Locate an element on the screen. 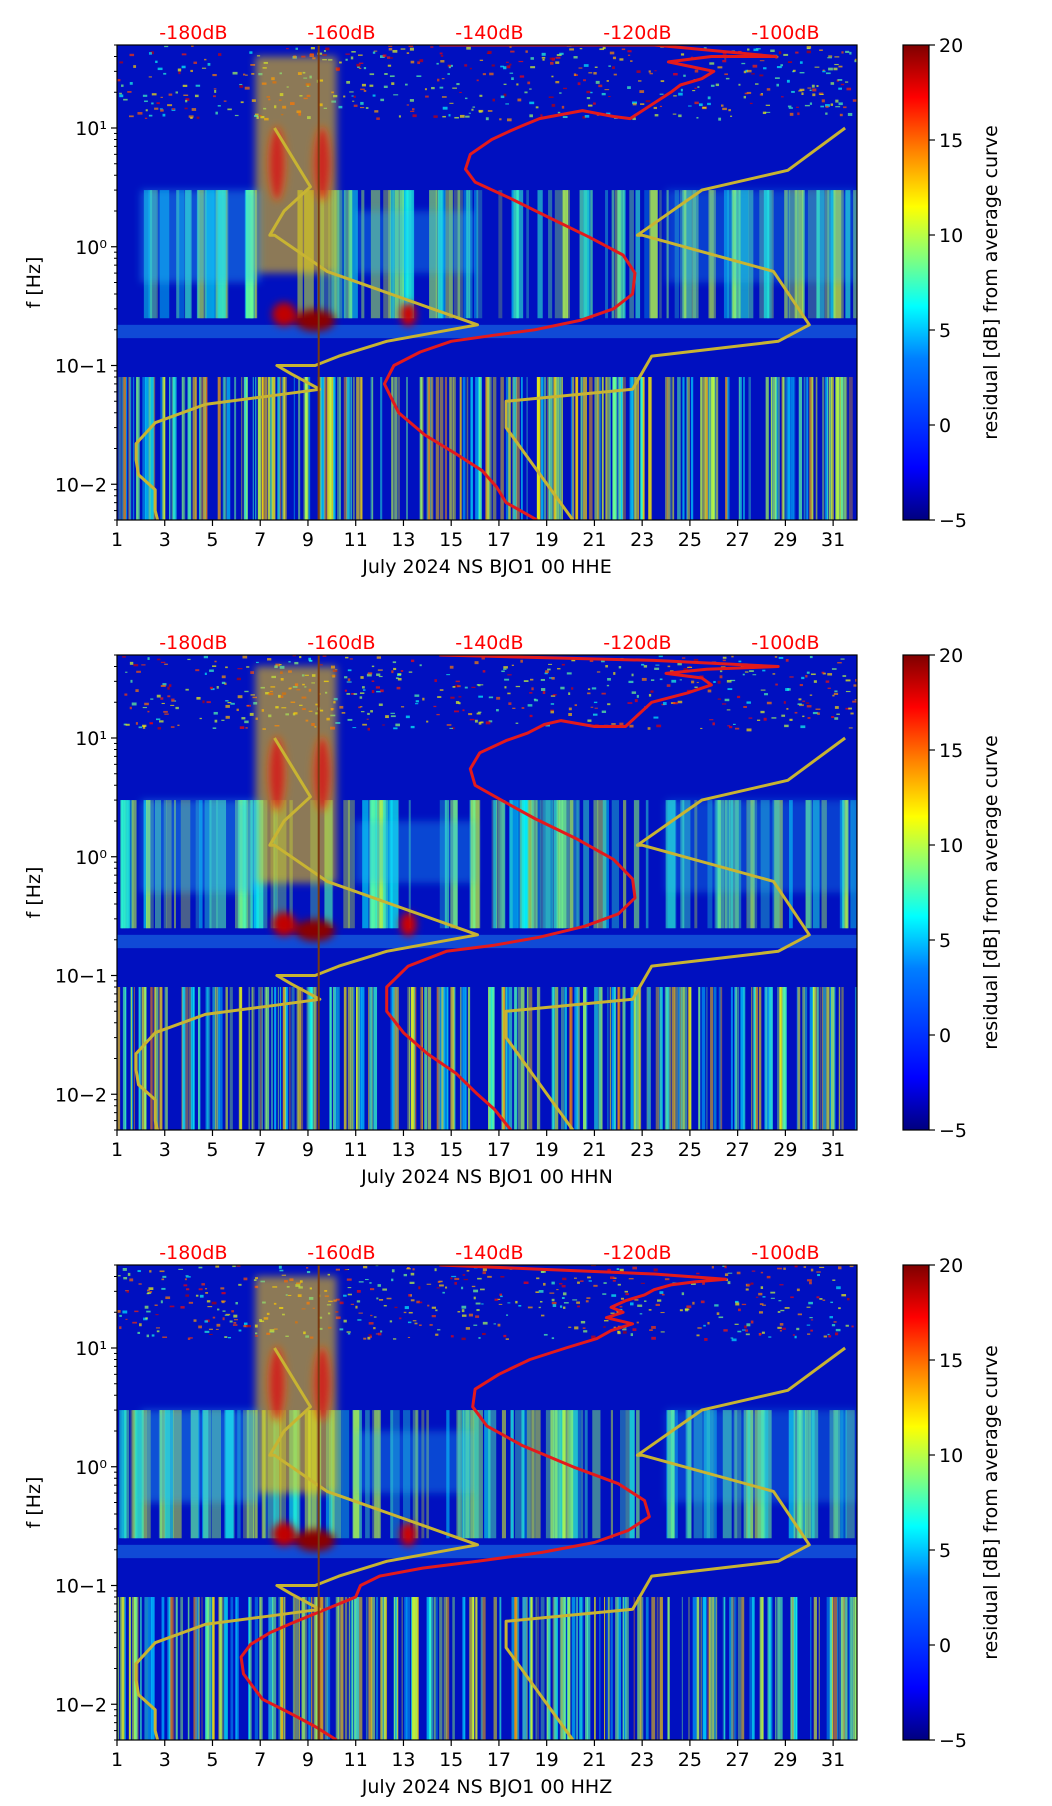  x-axis-label: July 2024 NS BJO1 00 HHE is located at coordinates (486, 567).